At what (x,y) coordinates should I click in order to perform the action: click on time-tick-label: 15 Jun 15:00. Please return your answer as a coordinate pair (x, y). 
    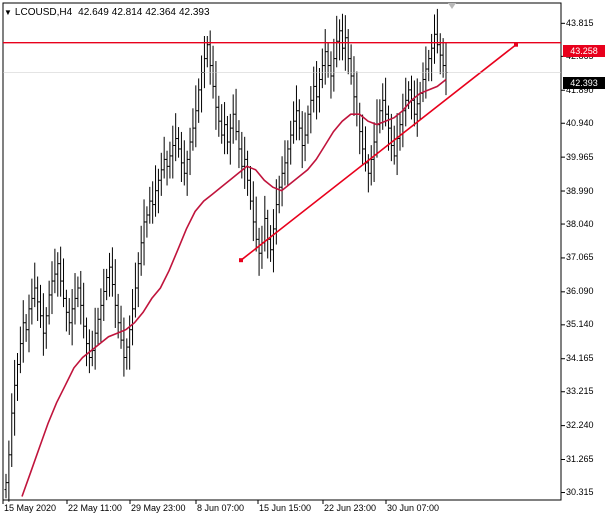
    Looking at the image, I should click on (285, 508).